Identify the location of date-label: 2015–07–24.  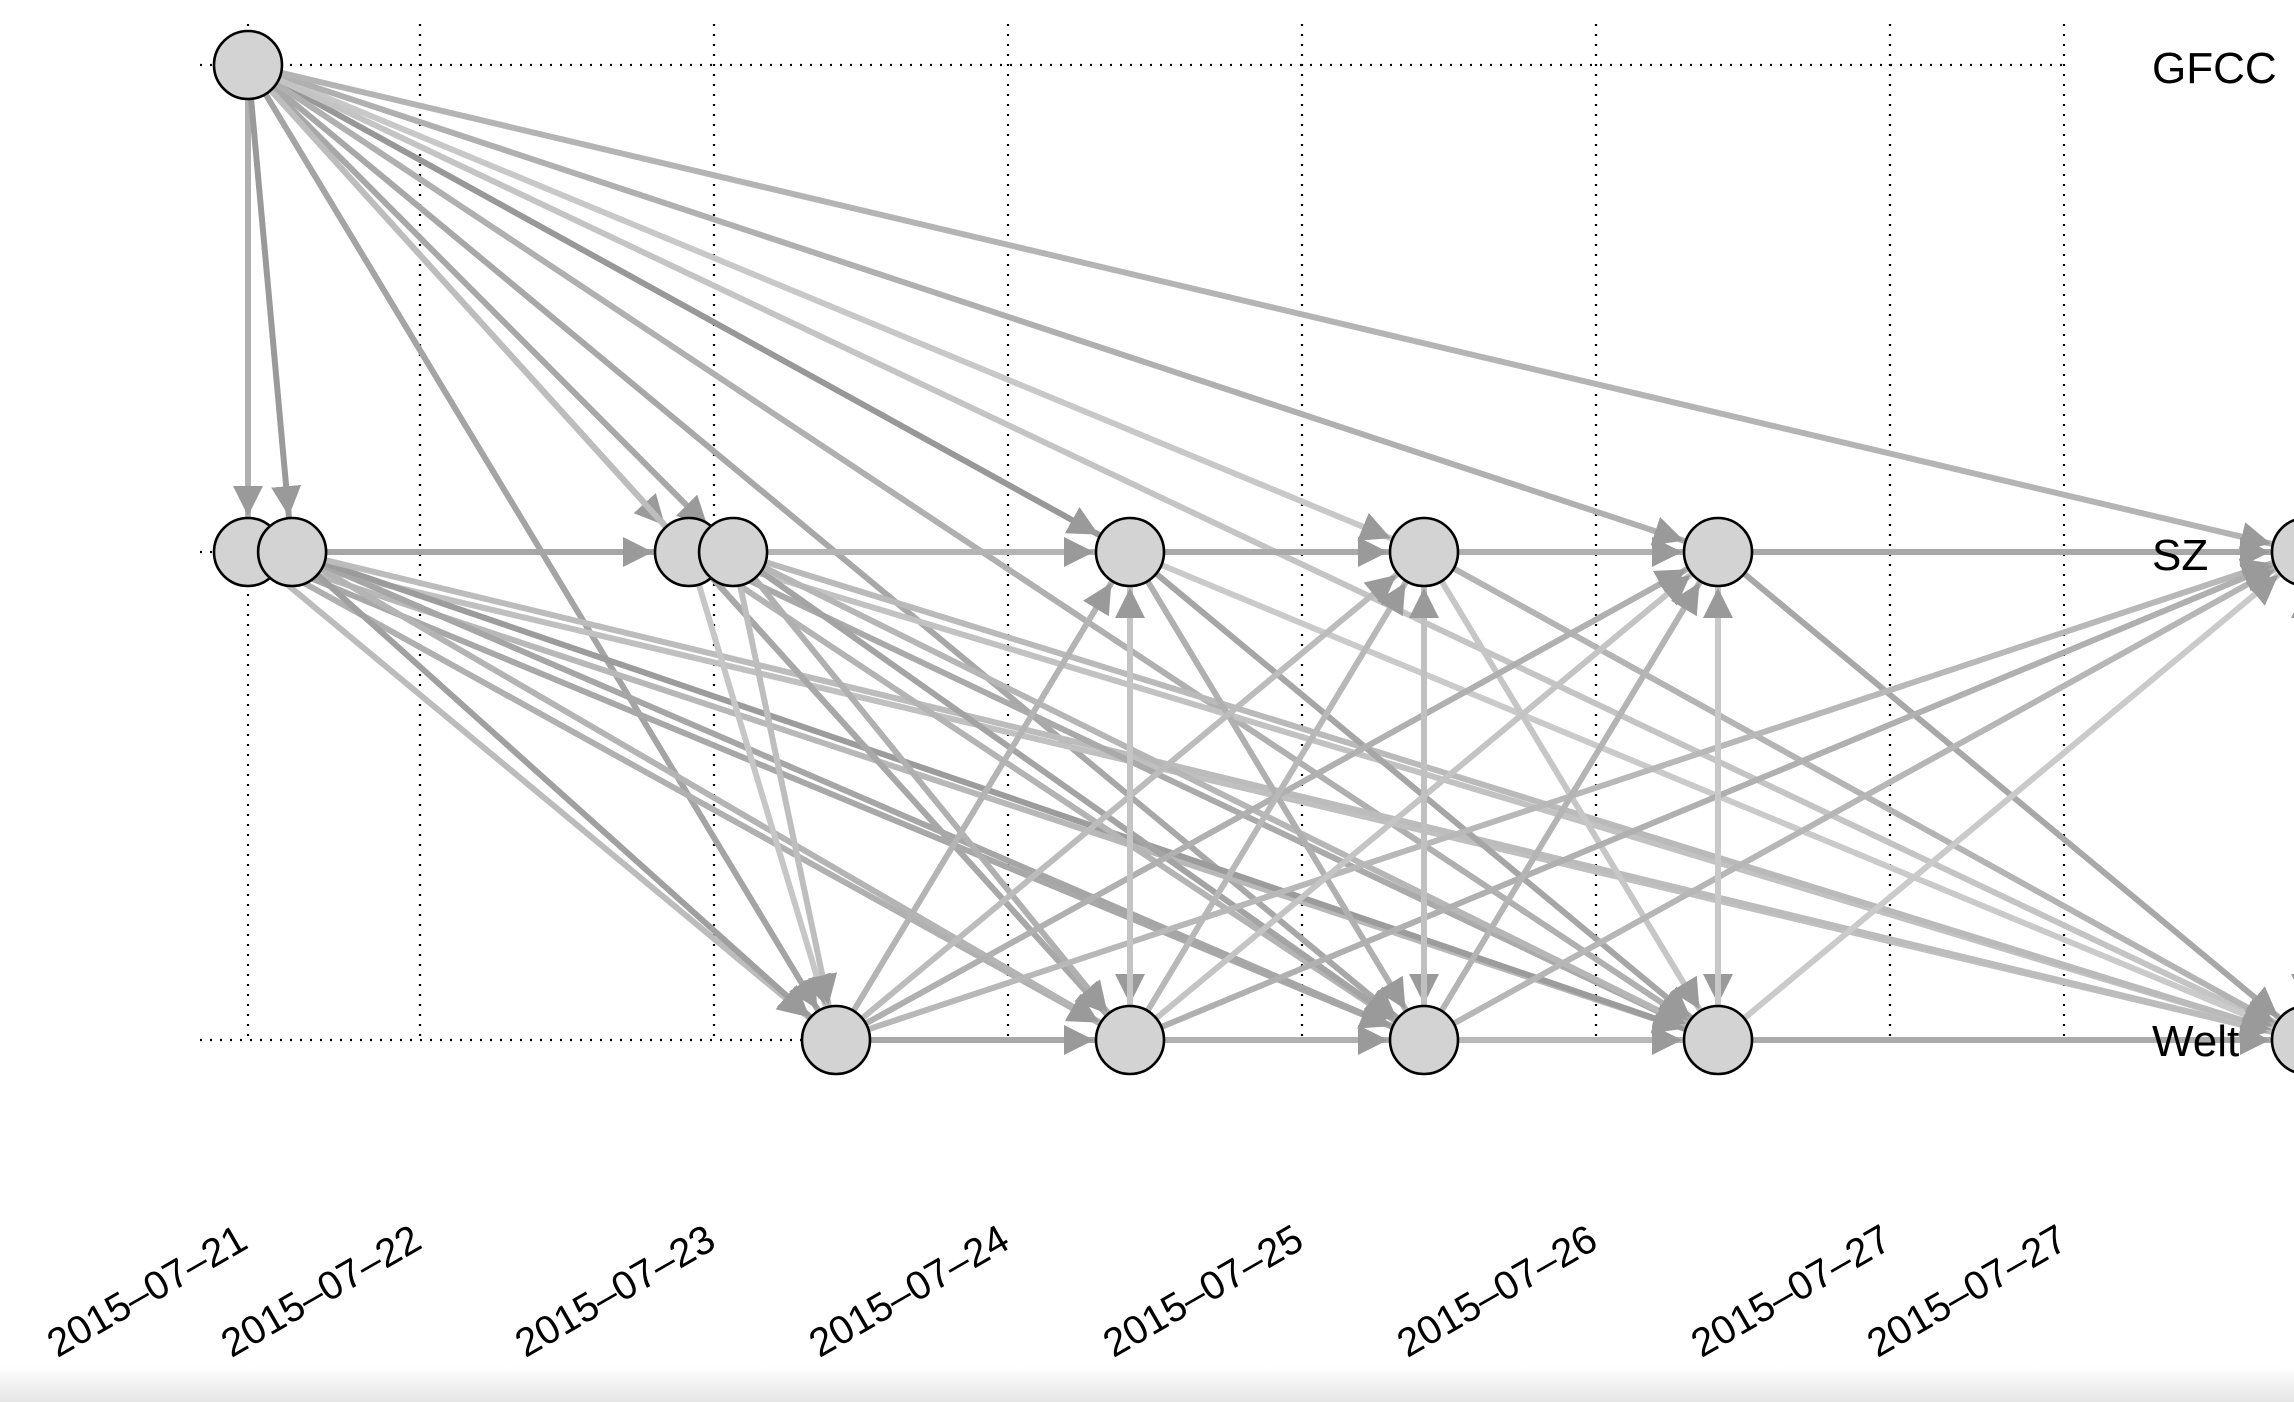
(909, 1291).